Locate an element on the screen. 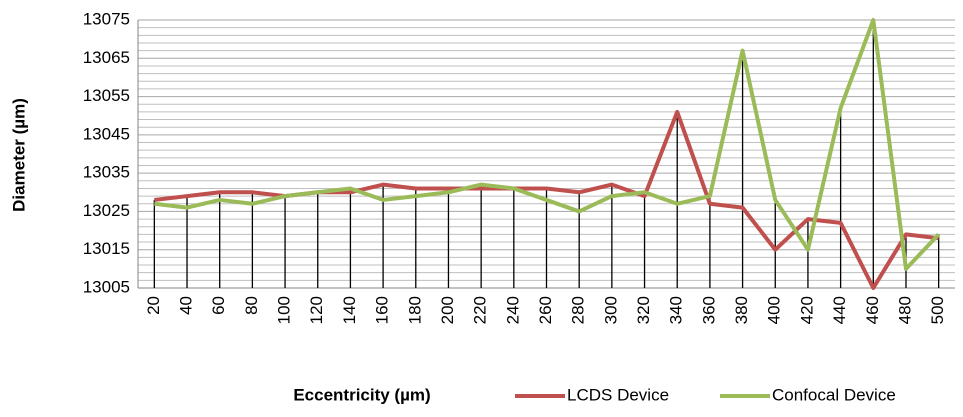  x-tick-label: 40 is located at coordinates (186, 305).